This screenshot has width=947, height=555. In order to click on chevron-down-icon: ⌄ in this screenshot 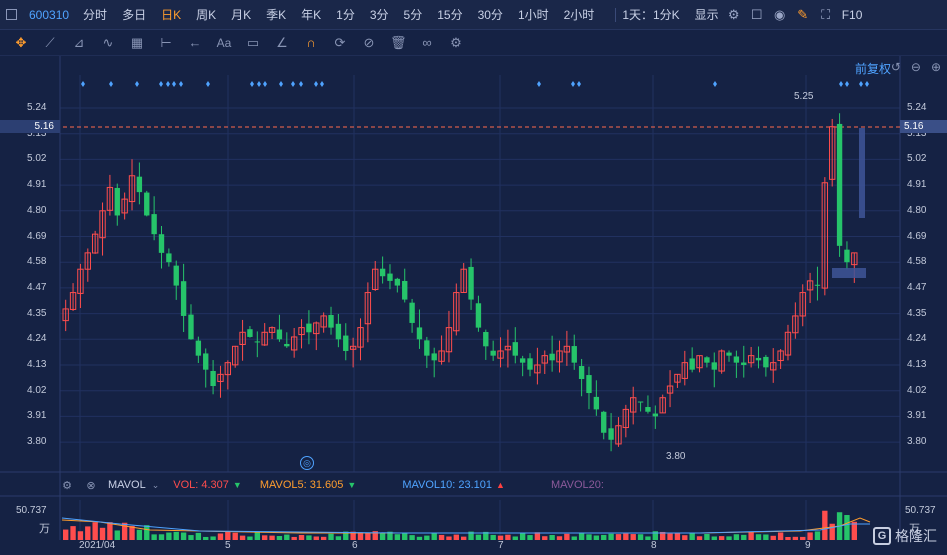, I will do `click(155, 484)`.